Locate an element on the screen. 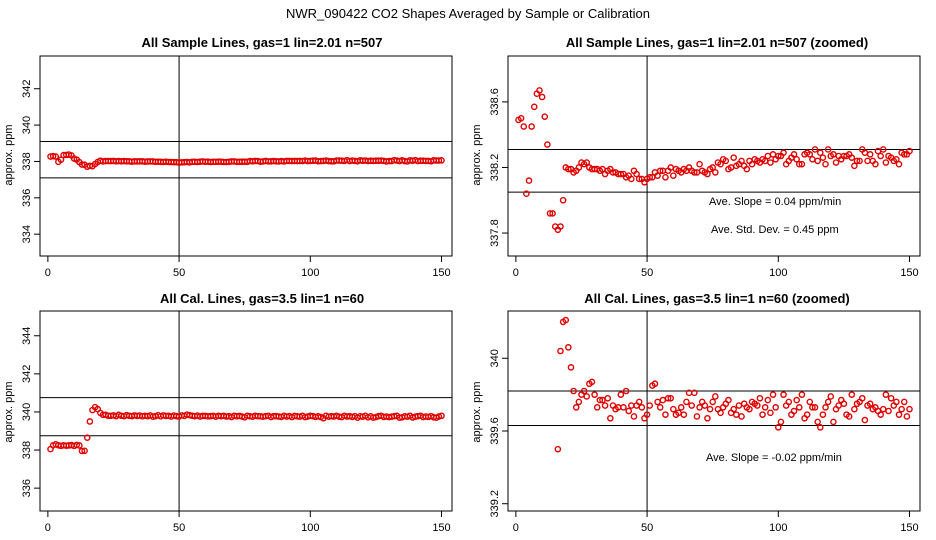 The image size is (936, 540). y-tick-label: 336 is located at coordinates (27, 488).